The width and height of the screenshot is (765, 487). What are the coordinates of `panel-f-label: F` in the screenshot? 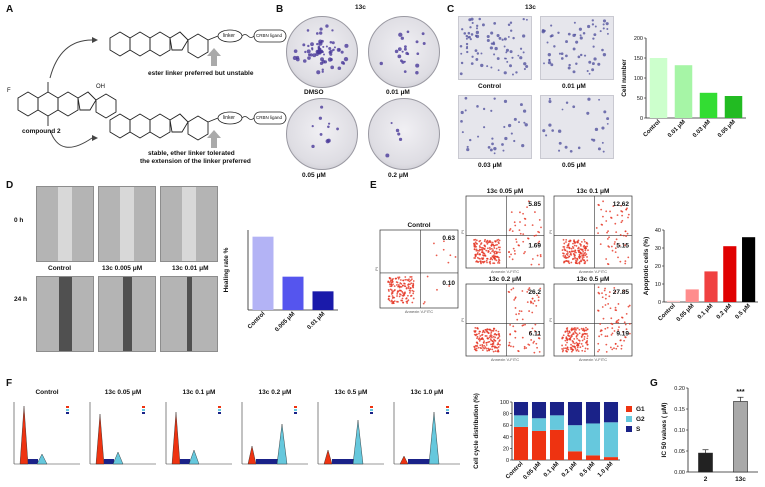 It's located at (9, 383).